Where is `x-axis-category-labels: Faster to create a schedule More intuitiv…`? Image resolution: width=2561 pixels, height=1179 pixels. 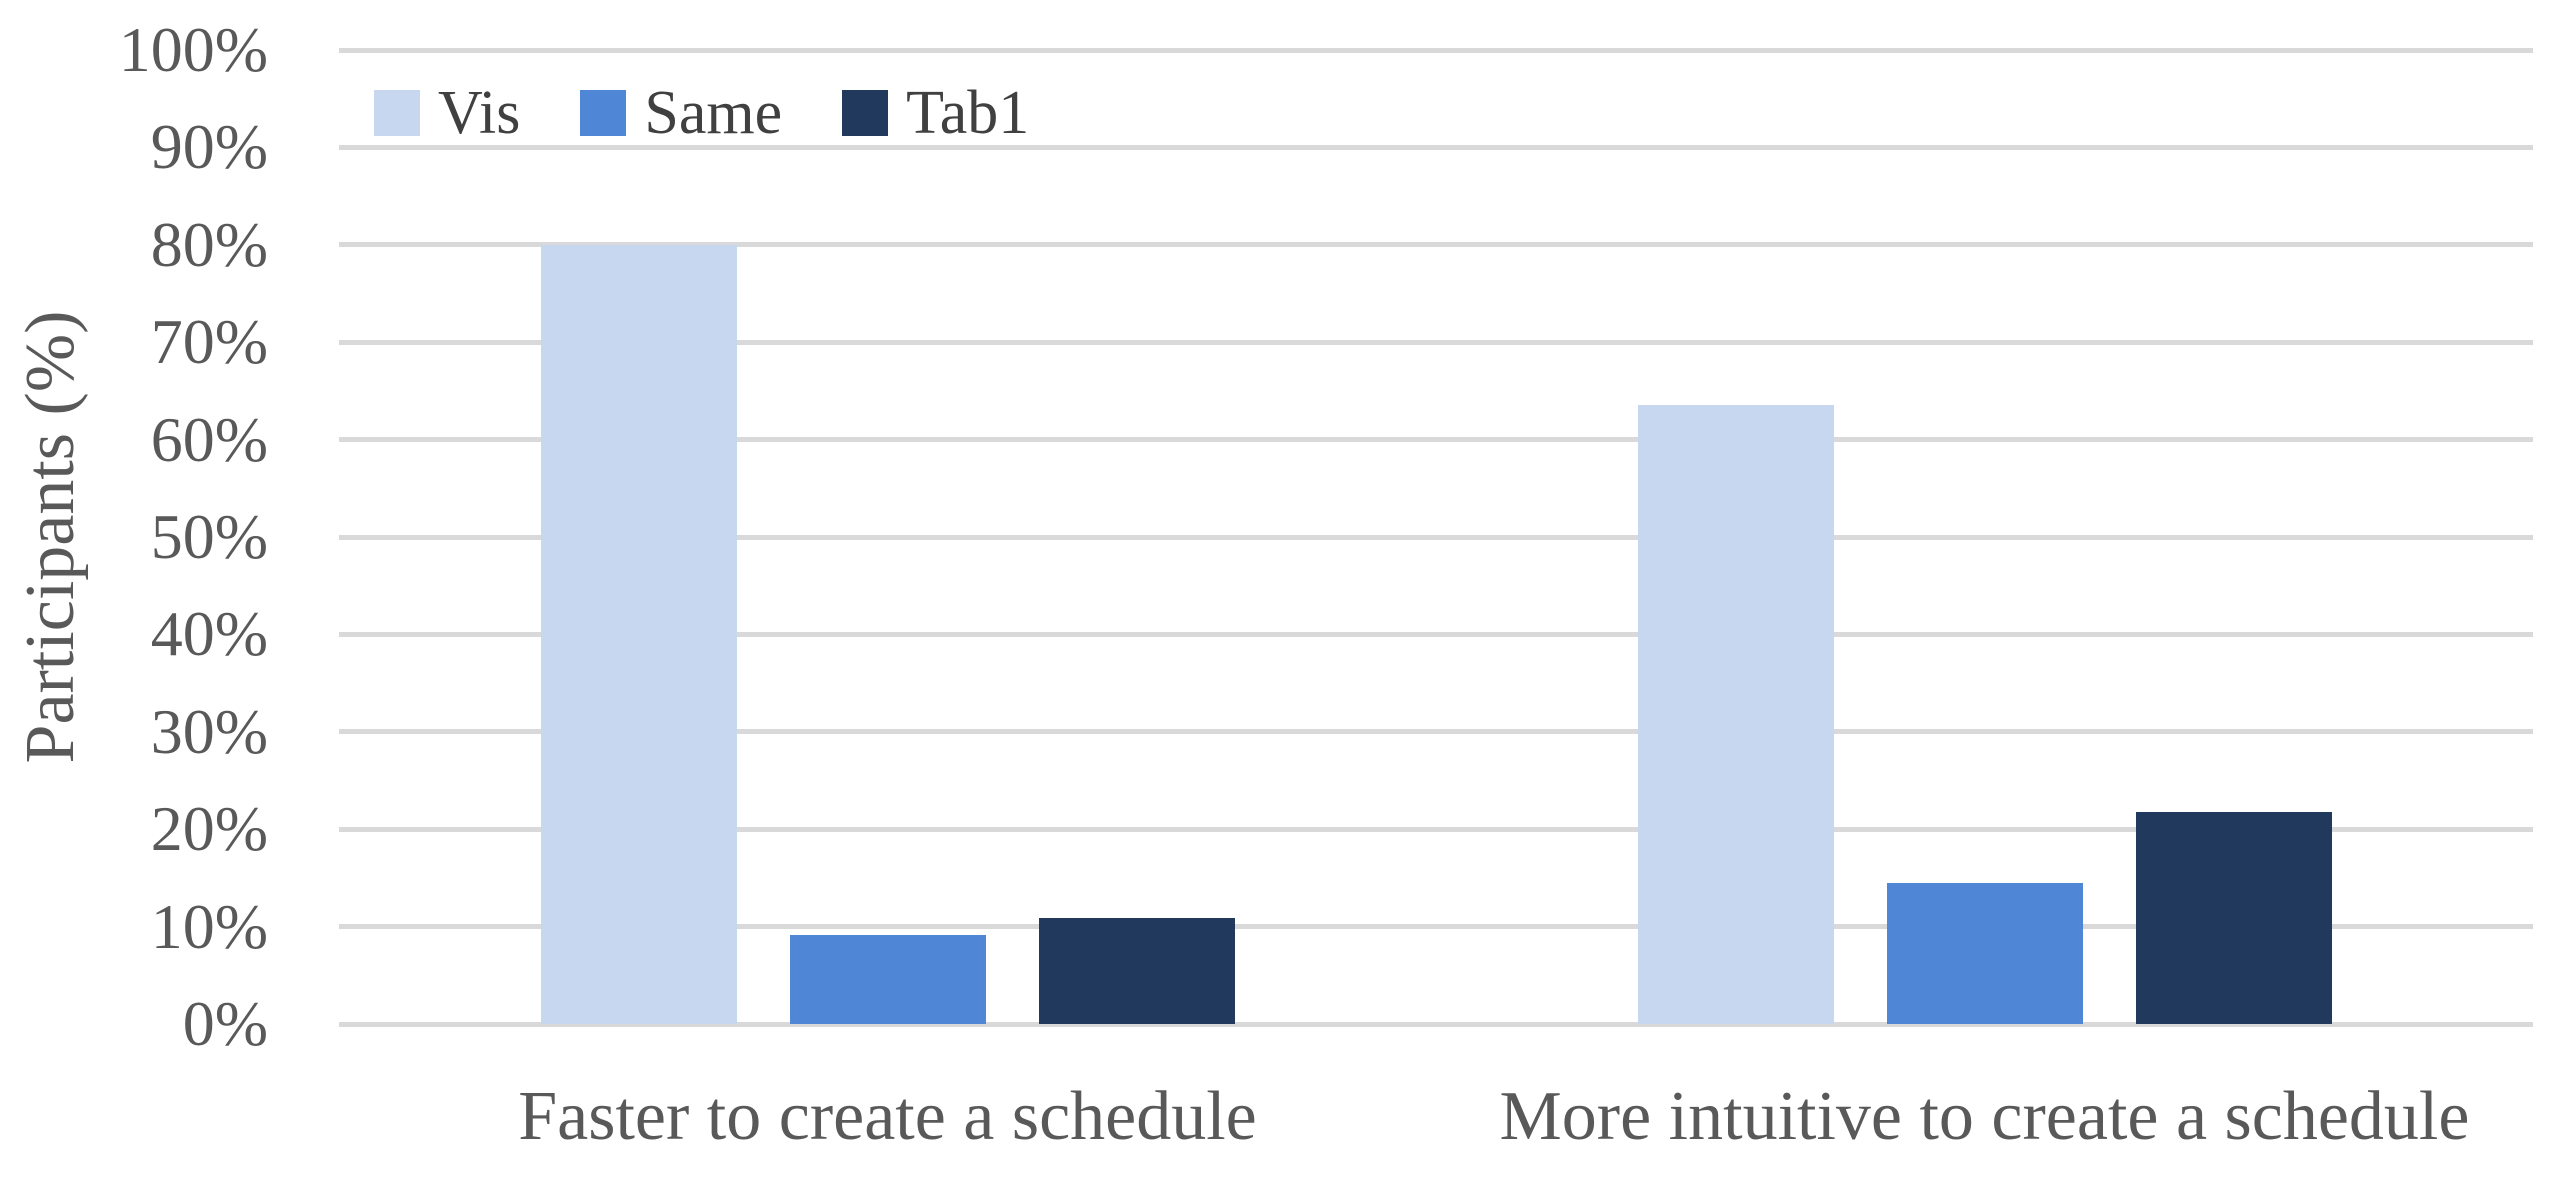
x-axis-category-labels: Faster to create a schedule More intuitiv… is located at coordinates (1436, 1117).